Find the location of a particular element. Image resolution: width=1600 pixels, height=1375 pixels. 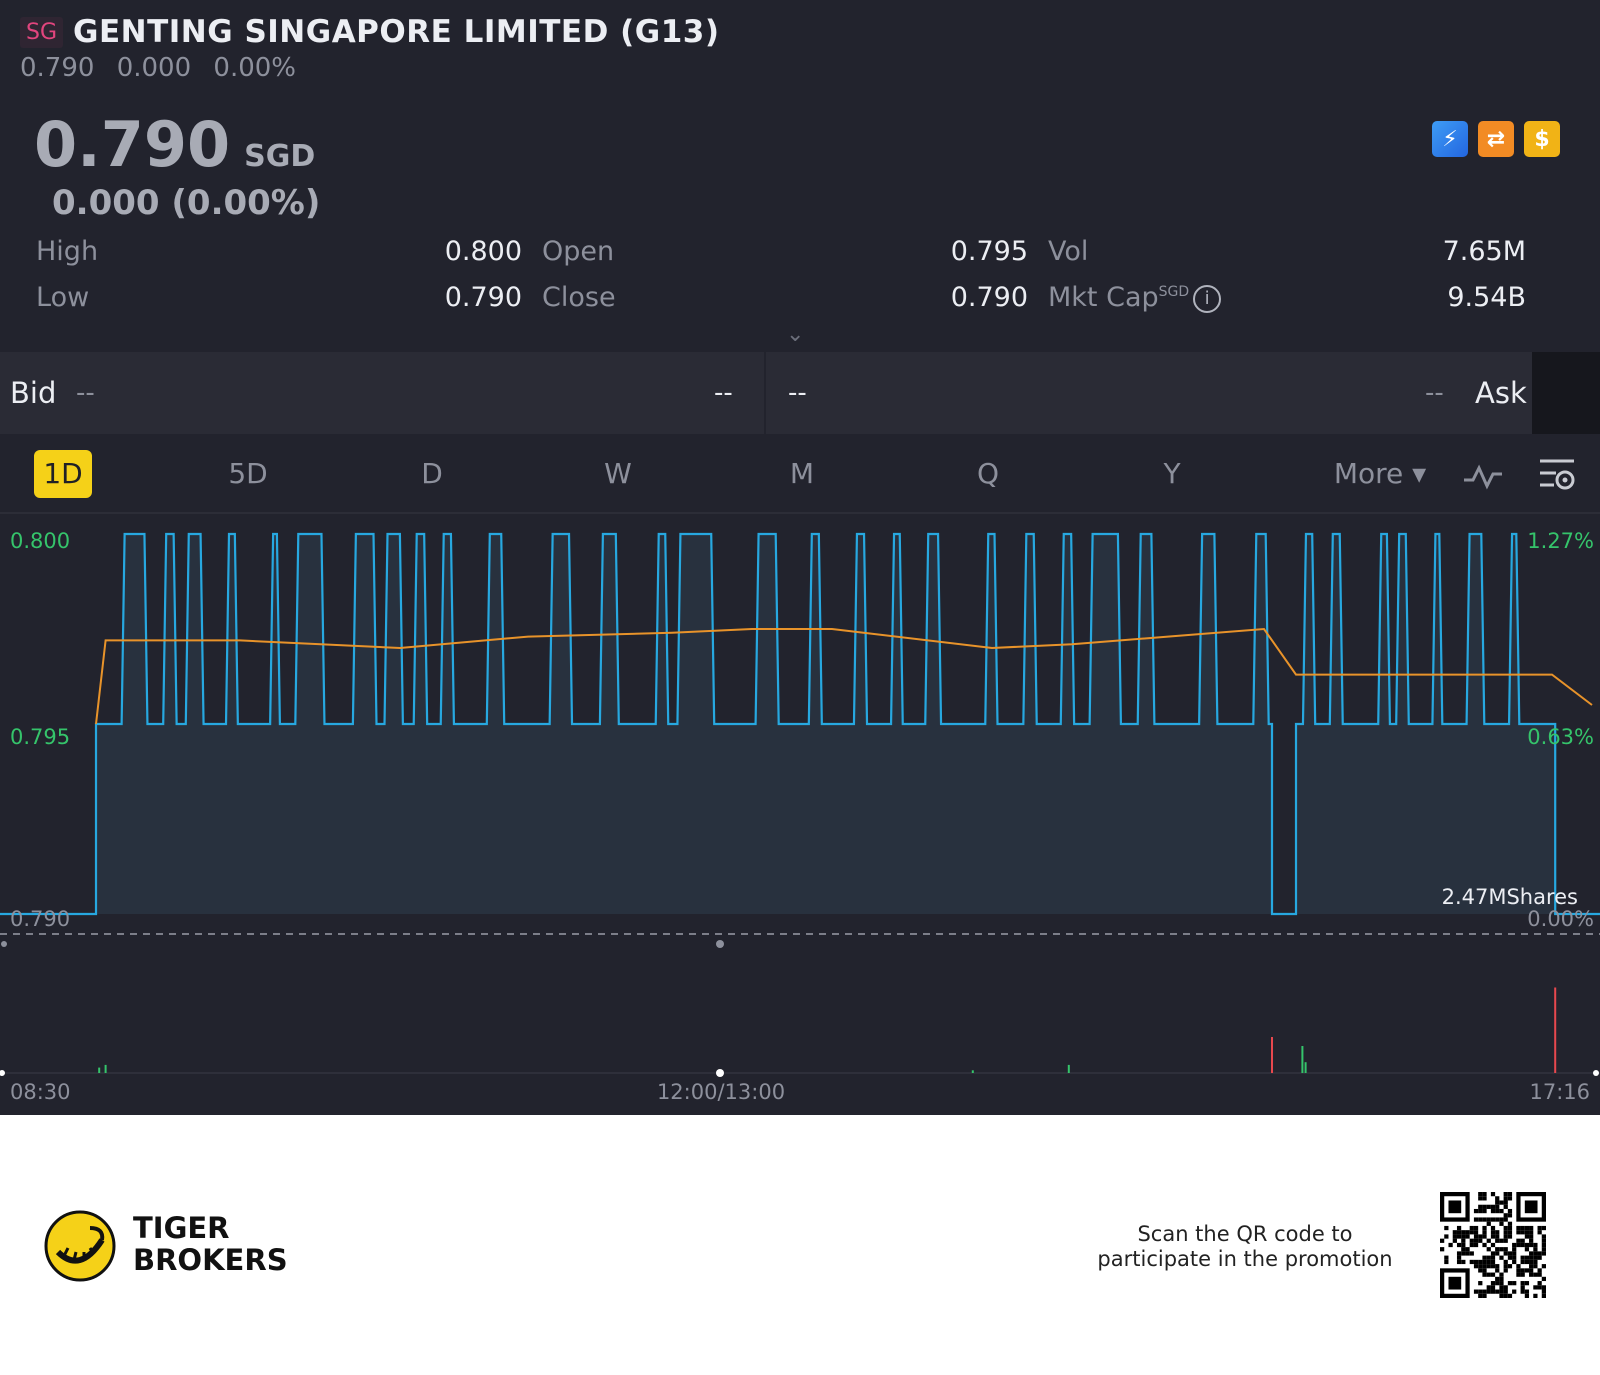

vol-label: Vol is located at coordinates (1068, 251).